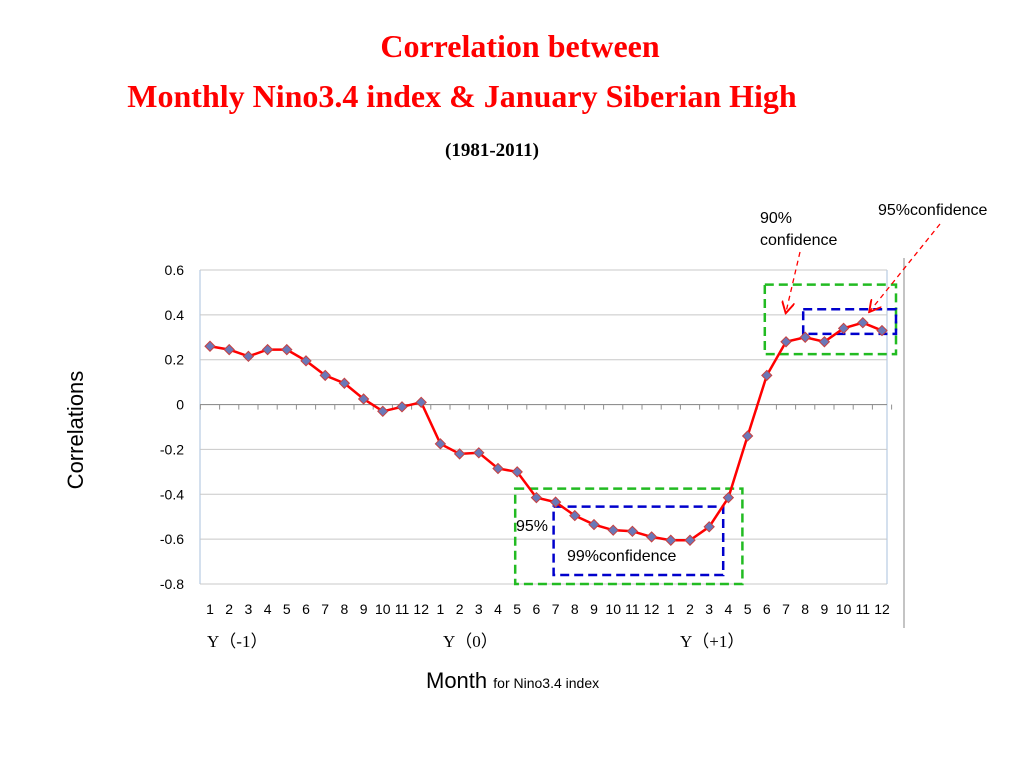  What do you see at coordinates (249, 609) in the screenshot?
I see `x-tick-2: 3` at bounding box center [249, 609].